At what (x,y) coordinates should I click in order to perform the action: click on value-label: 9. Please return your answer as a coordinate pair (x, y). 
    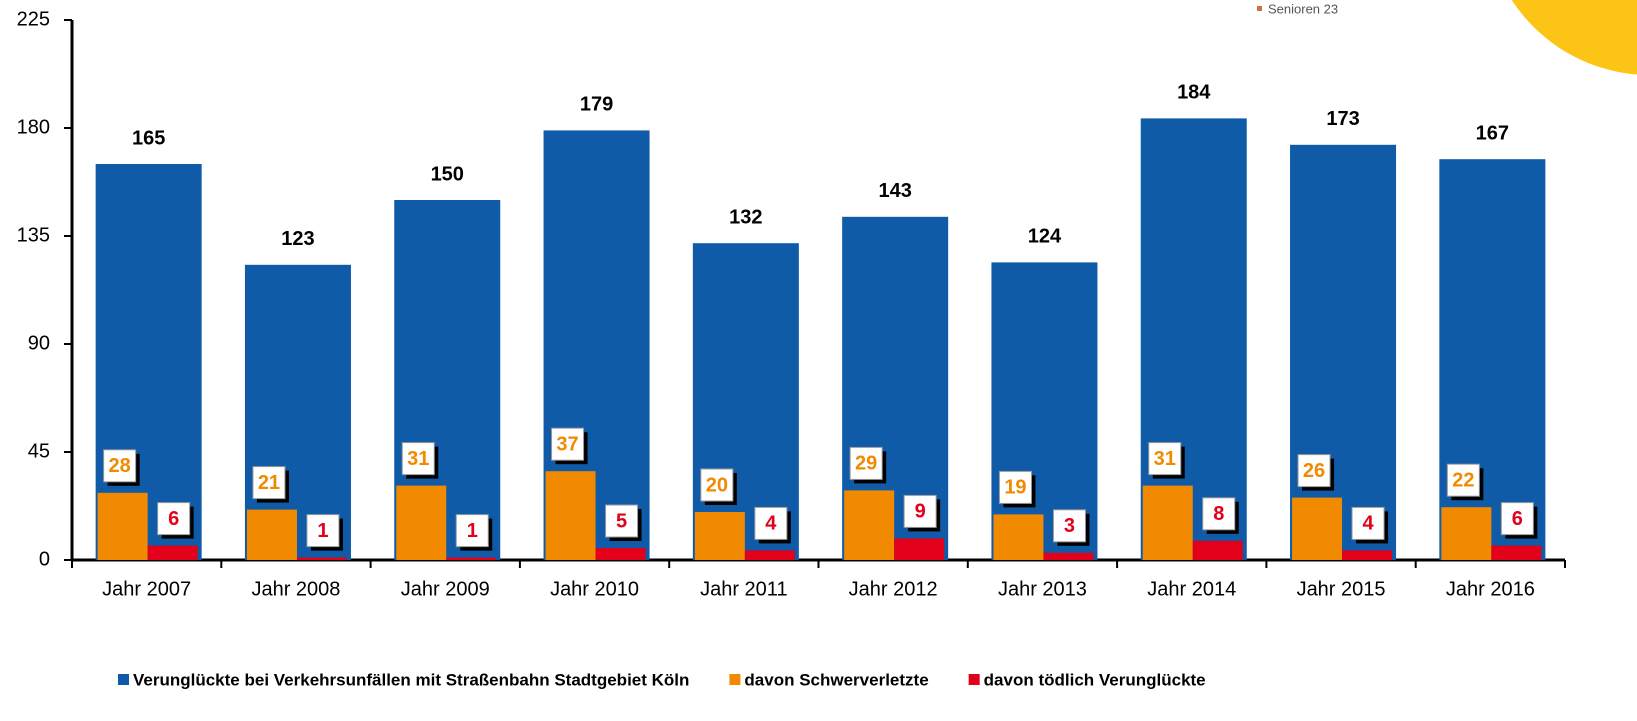
    Looking at the image, I should click on (920, 512).